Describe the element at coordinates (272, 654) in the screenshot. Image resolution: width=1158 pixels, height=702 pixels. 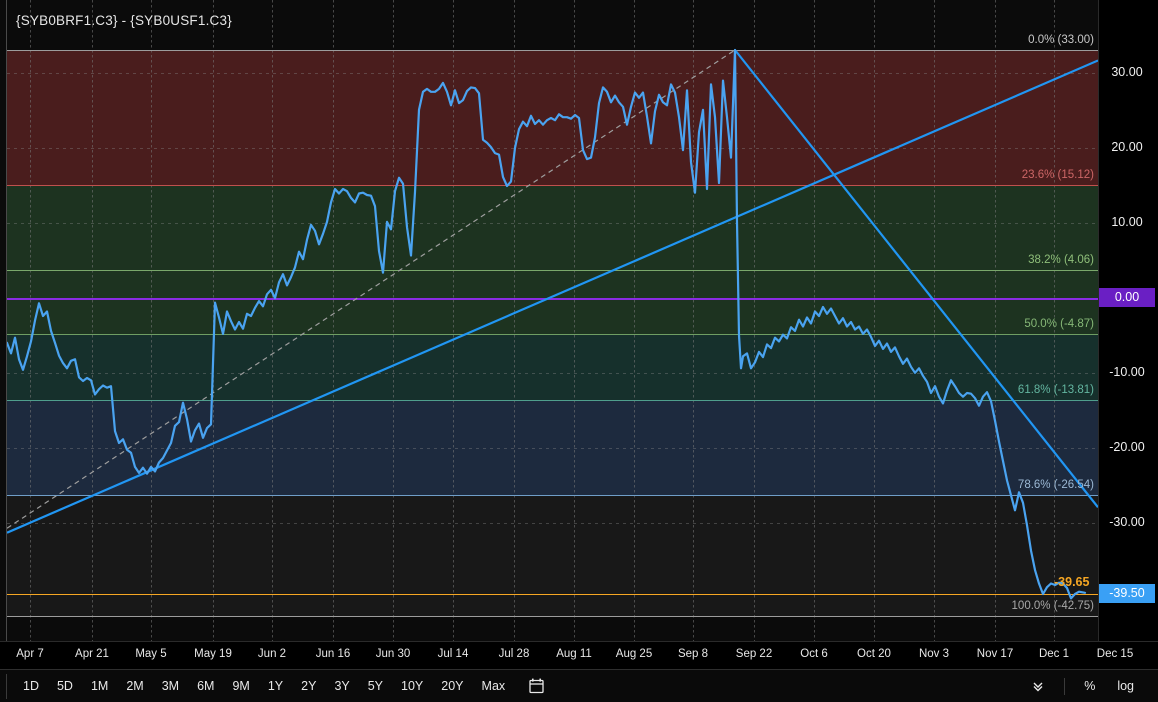
I see `x-axis-tick: Jun 2` at that location.